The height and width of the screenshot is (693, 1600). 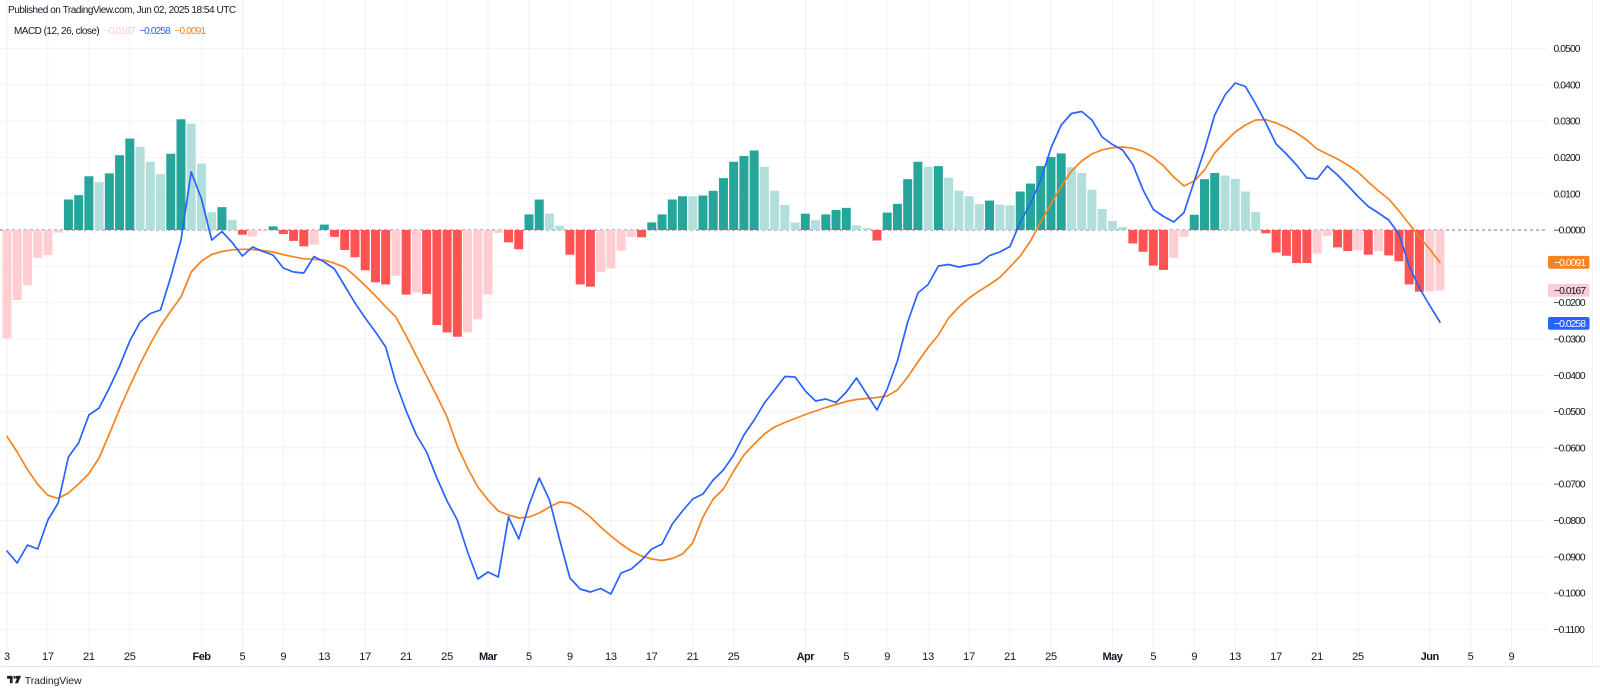 I want to click on svg-text: −0.0300, so click(x=1570, y=340).